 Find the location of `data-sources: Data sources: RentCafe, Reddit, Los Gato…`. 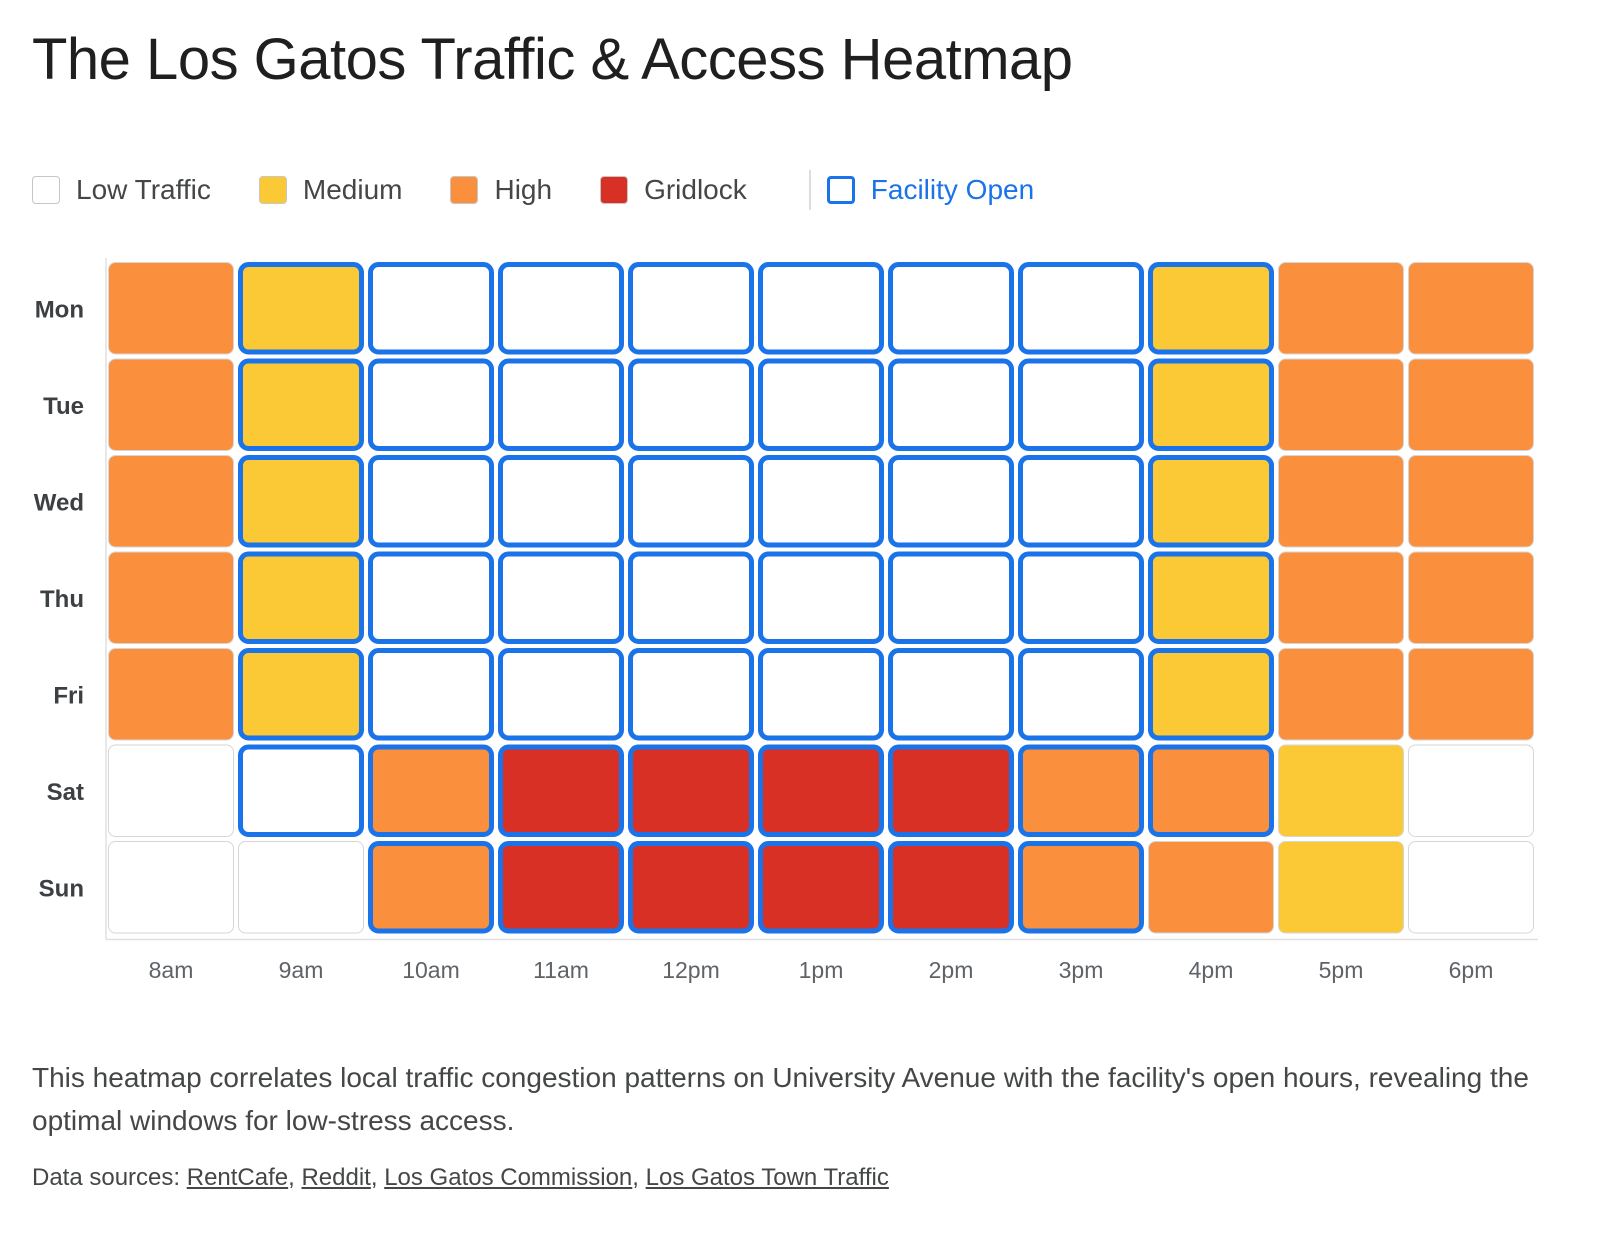

data-sources: Data sources: RentCafe, Reddit, Los Gato… is located at coordinates (460, 1177).